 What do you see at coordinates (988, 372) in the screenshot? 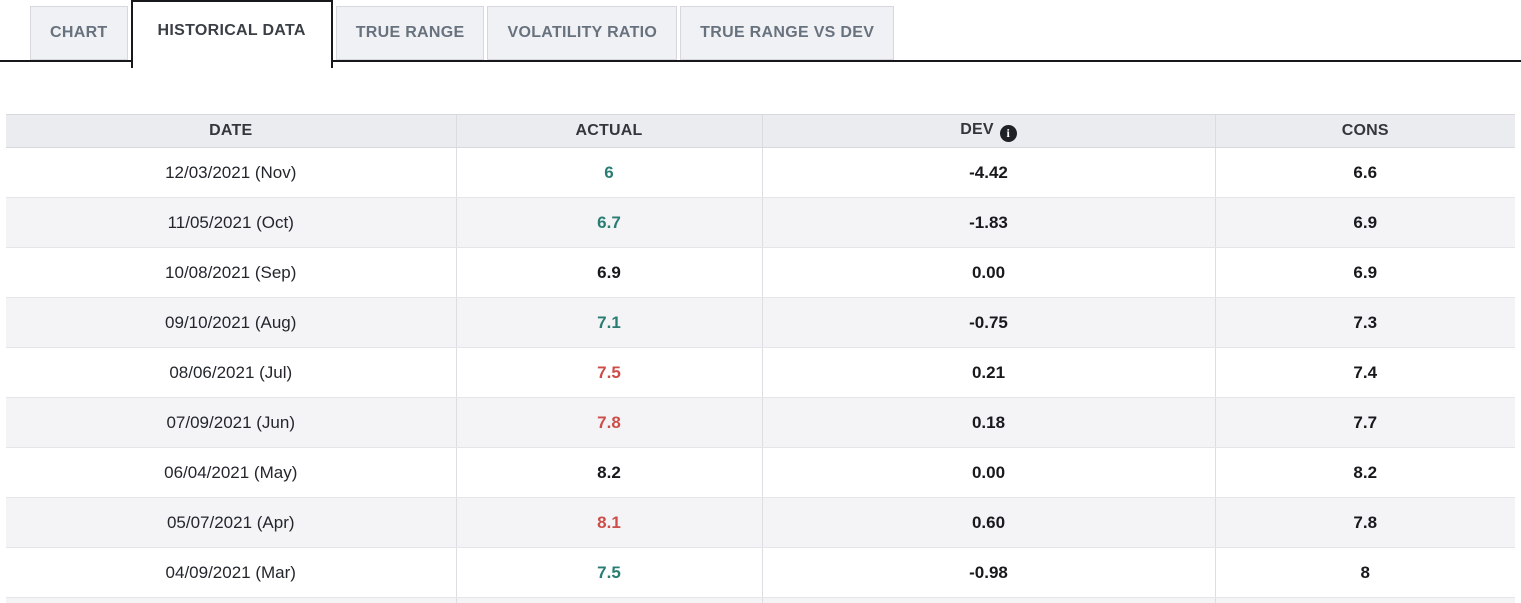
I see `dev-cell: 0.21` at bounding box center [988, 372].